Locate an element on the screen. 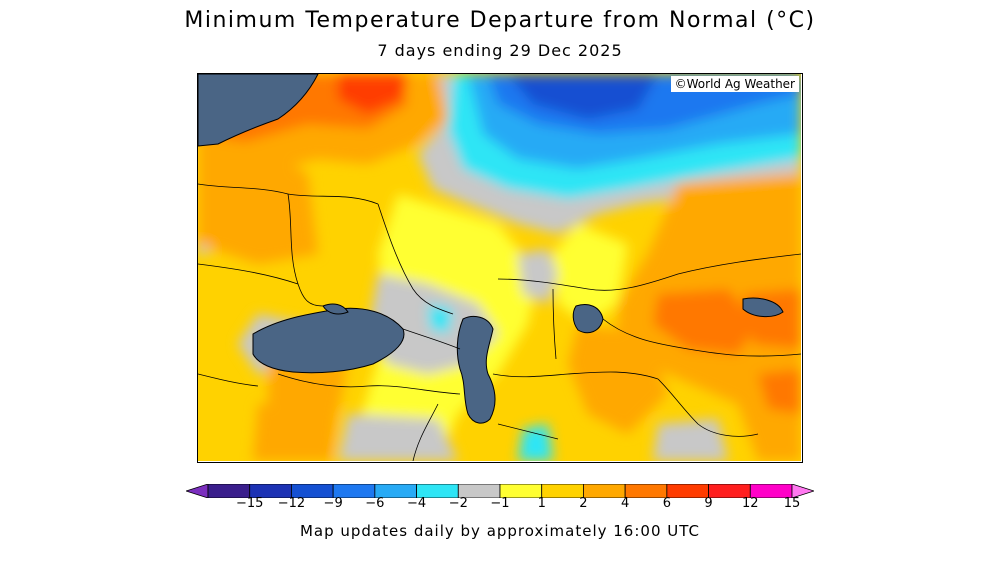 This screenshot has width=1000, height=562. anomaly-zone-warm-central-asia is located at coordinates (618, 379).